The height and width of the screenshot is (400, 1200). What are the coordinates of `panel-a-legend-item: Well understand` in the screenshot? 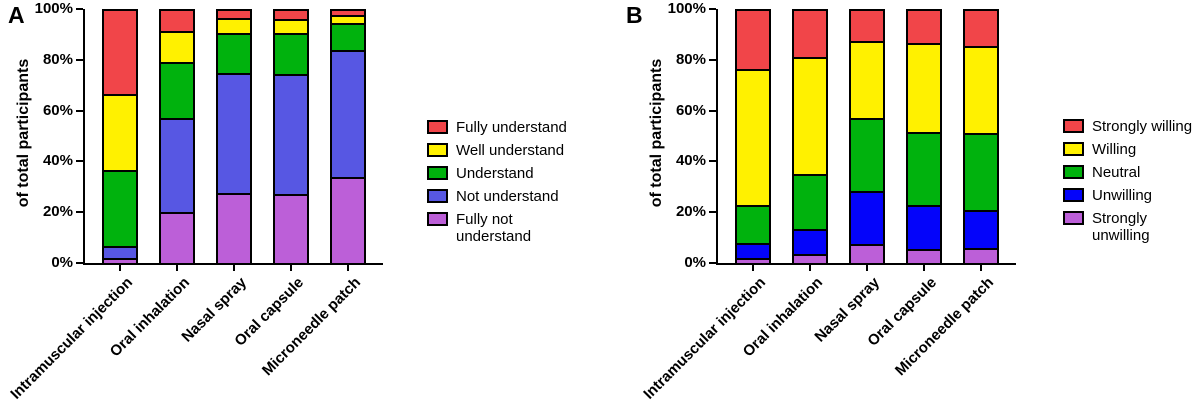 It's located at (495, 150).